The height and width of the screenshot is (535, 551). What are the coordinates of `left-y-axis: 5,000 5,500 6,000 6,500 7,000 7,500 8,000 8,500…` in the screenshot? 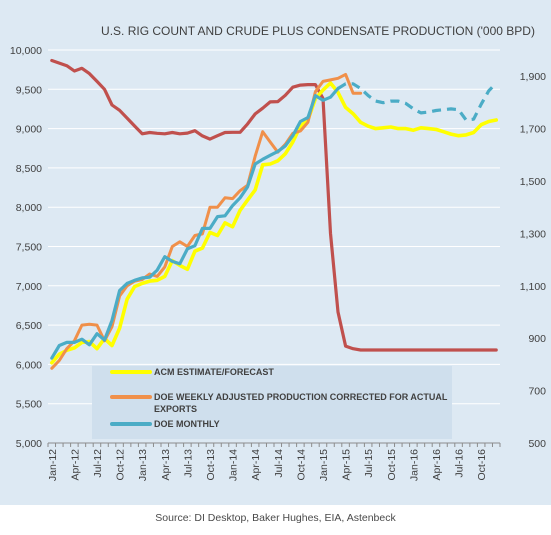 It's located at (26, 247).